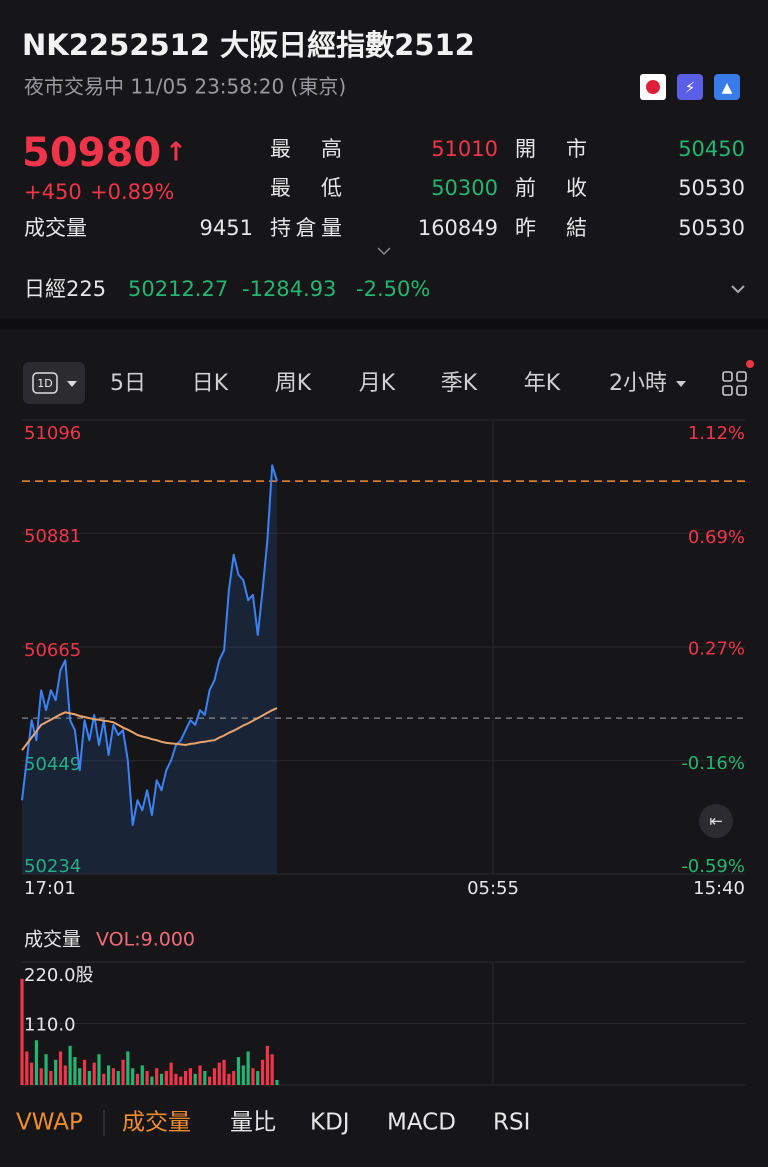  I want to click on stat-label: 持倉量, so click(306, 228).